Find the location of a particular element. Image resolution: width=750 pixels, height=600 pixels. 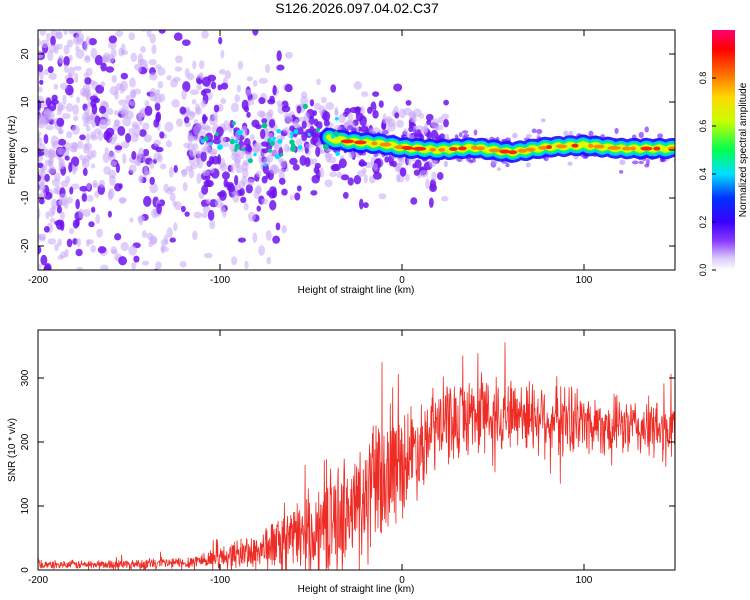

spectrogram-x-tick-label: -200 is located at coordinates (38, 280).